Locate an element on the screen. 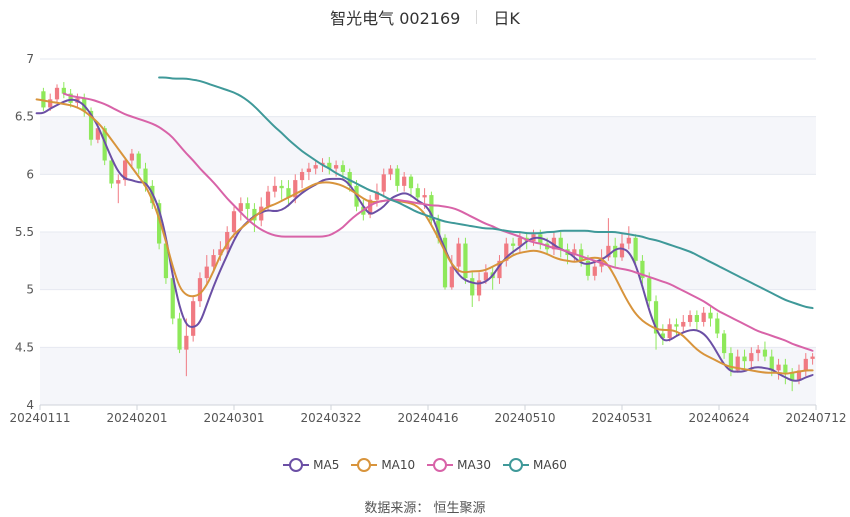 The height and width of the screenshot is (517, 850). y-tick-label: 6.5 is located at coordinates (24, 117).